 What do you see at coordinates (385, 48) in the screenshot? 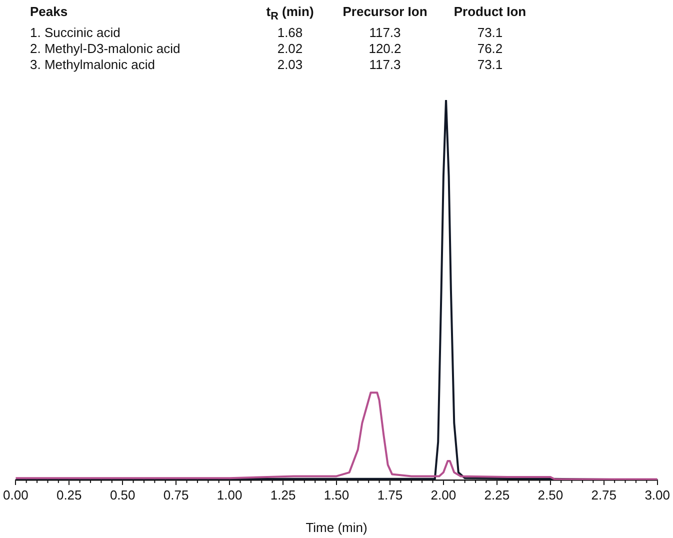
I see `text: 120.2` at bounding box center [385, 48].